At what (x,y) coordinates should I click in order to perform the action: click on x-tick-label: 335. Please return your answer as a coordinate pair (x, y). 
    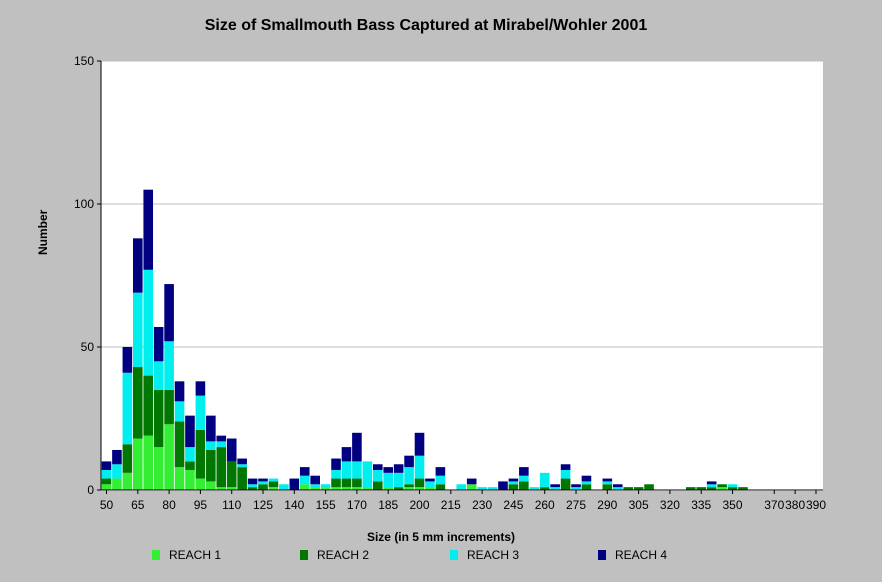
    Looking at the image, I should click on (701, 505).